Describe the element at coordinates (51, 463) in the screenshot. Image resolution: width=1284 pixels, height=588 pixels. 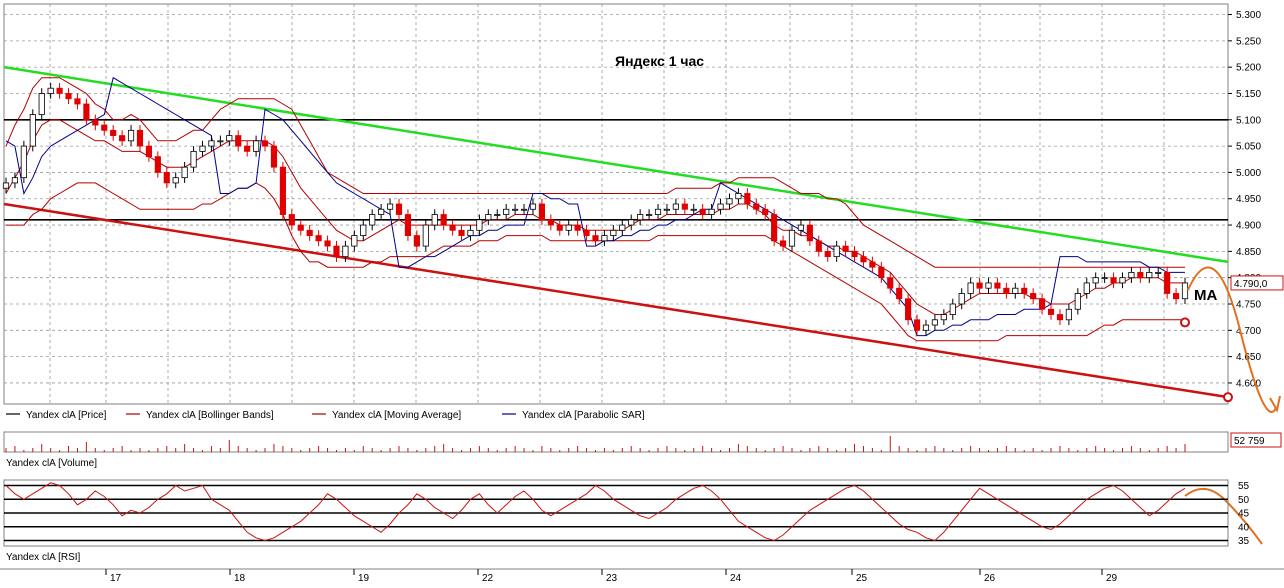
I see `volume-legend: Yandex clA [Volume]` at that location.